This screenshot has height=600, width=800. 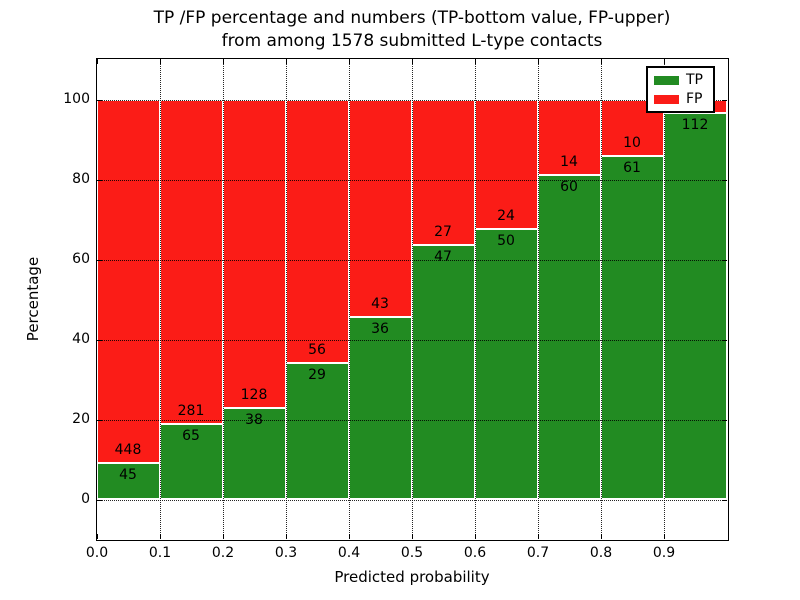 I want to click on legend-item-tp: TP, so click(x=683, y=80).